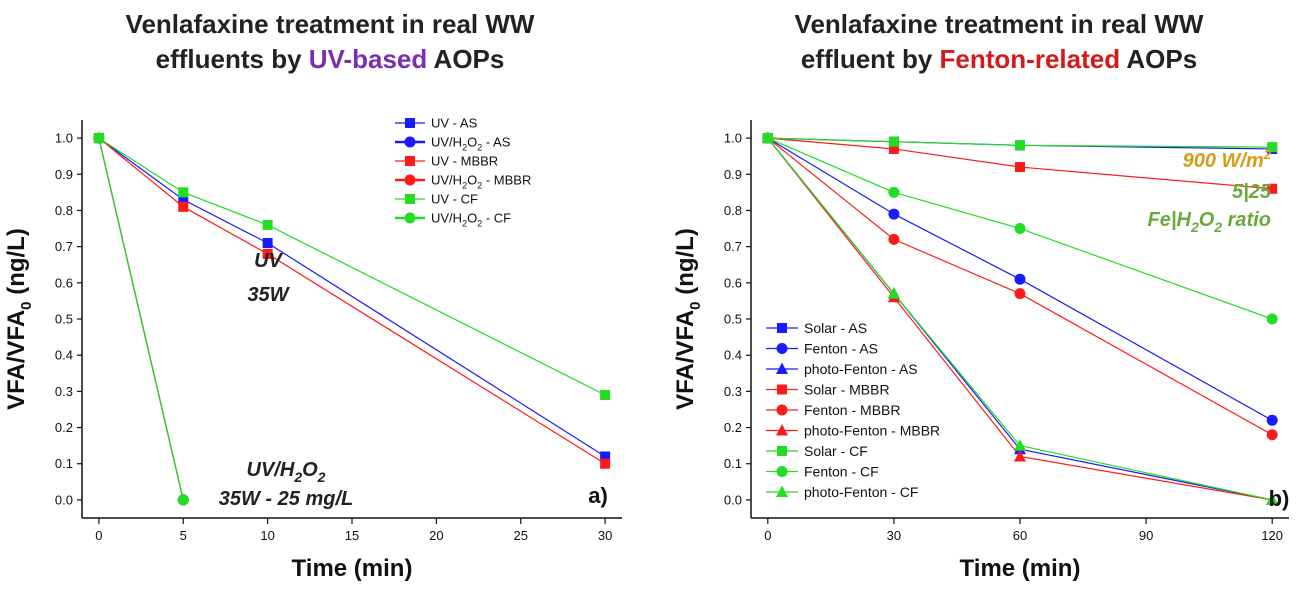 The height and width of the screenshot is (590, 1298). I want to click on legend-label: Solar - MBBR, so click(847, 390).